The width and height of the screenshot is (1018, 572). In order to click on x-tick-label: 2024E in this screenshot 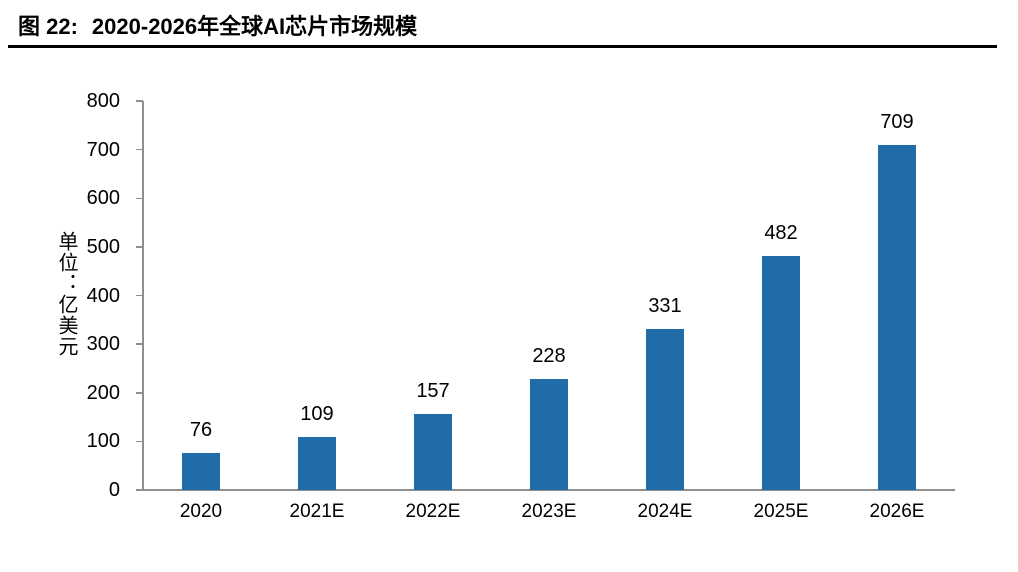, I will do `click(665, 511)`.